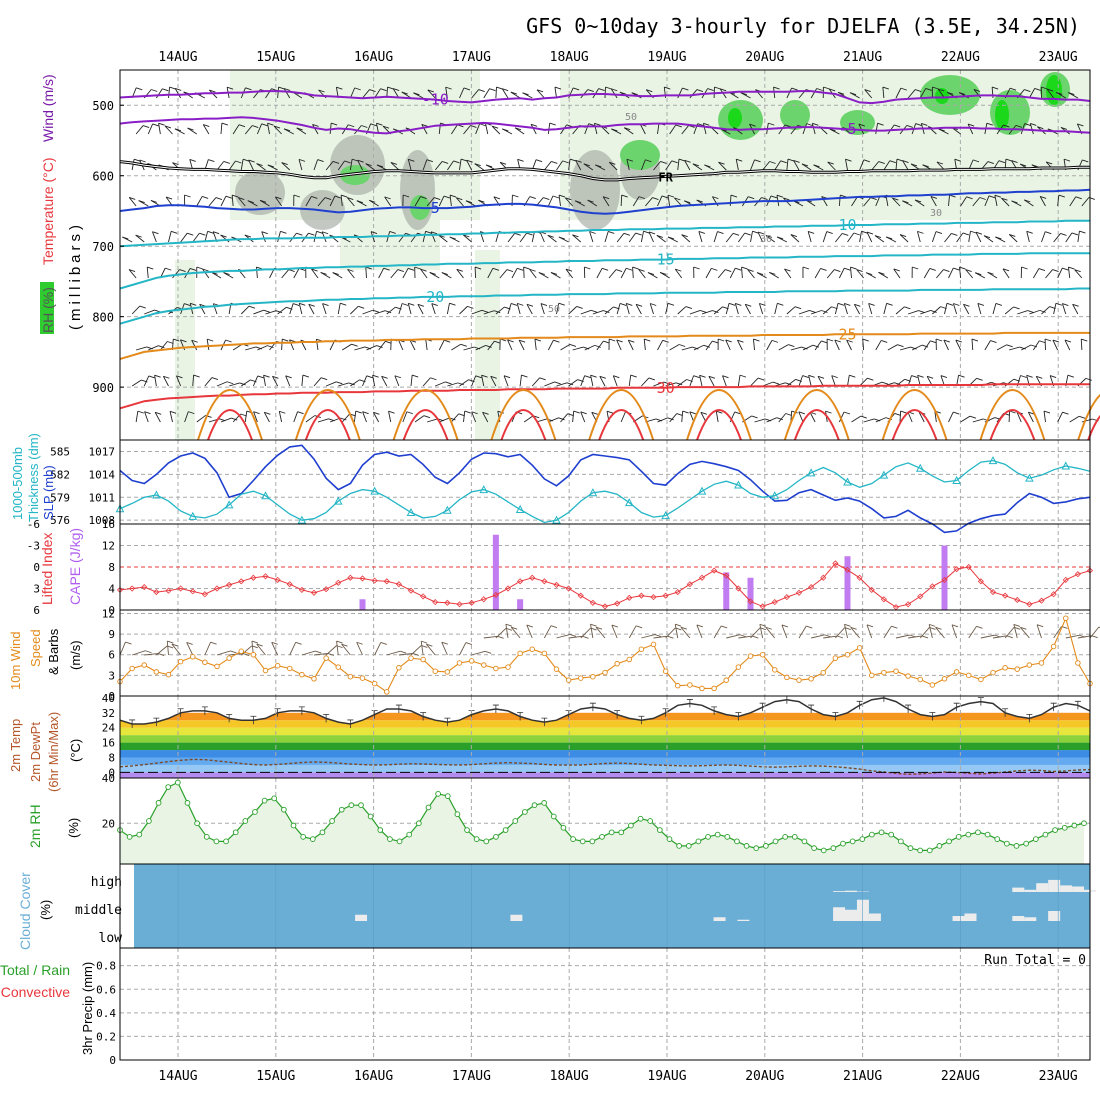 The width and height of the screenshot is (1100, 1104). Describe the element at coordinates (35, 648) in the screenshot. I see `wind10-axis-label-2: Speed` at that location.